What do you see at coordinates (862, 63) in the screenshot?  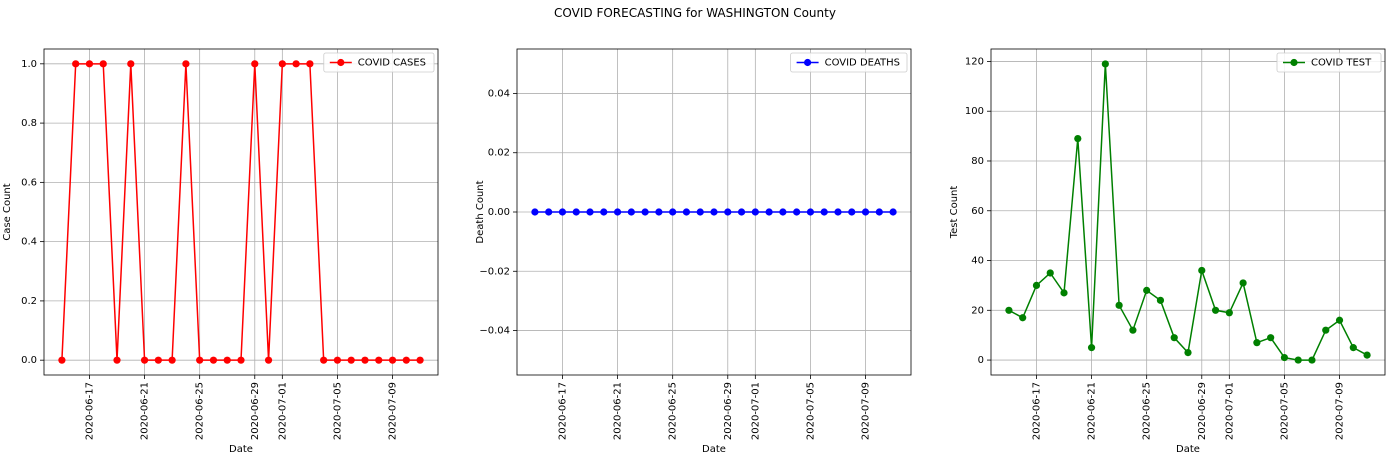 I see `legend-label: COVID DEATHS` at bounding box center [862, 63].